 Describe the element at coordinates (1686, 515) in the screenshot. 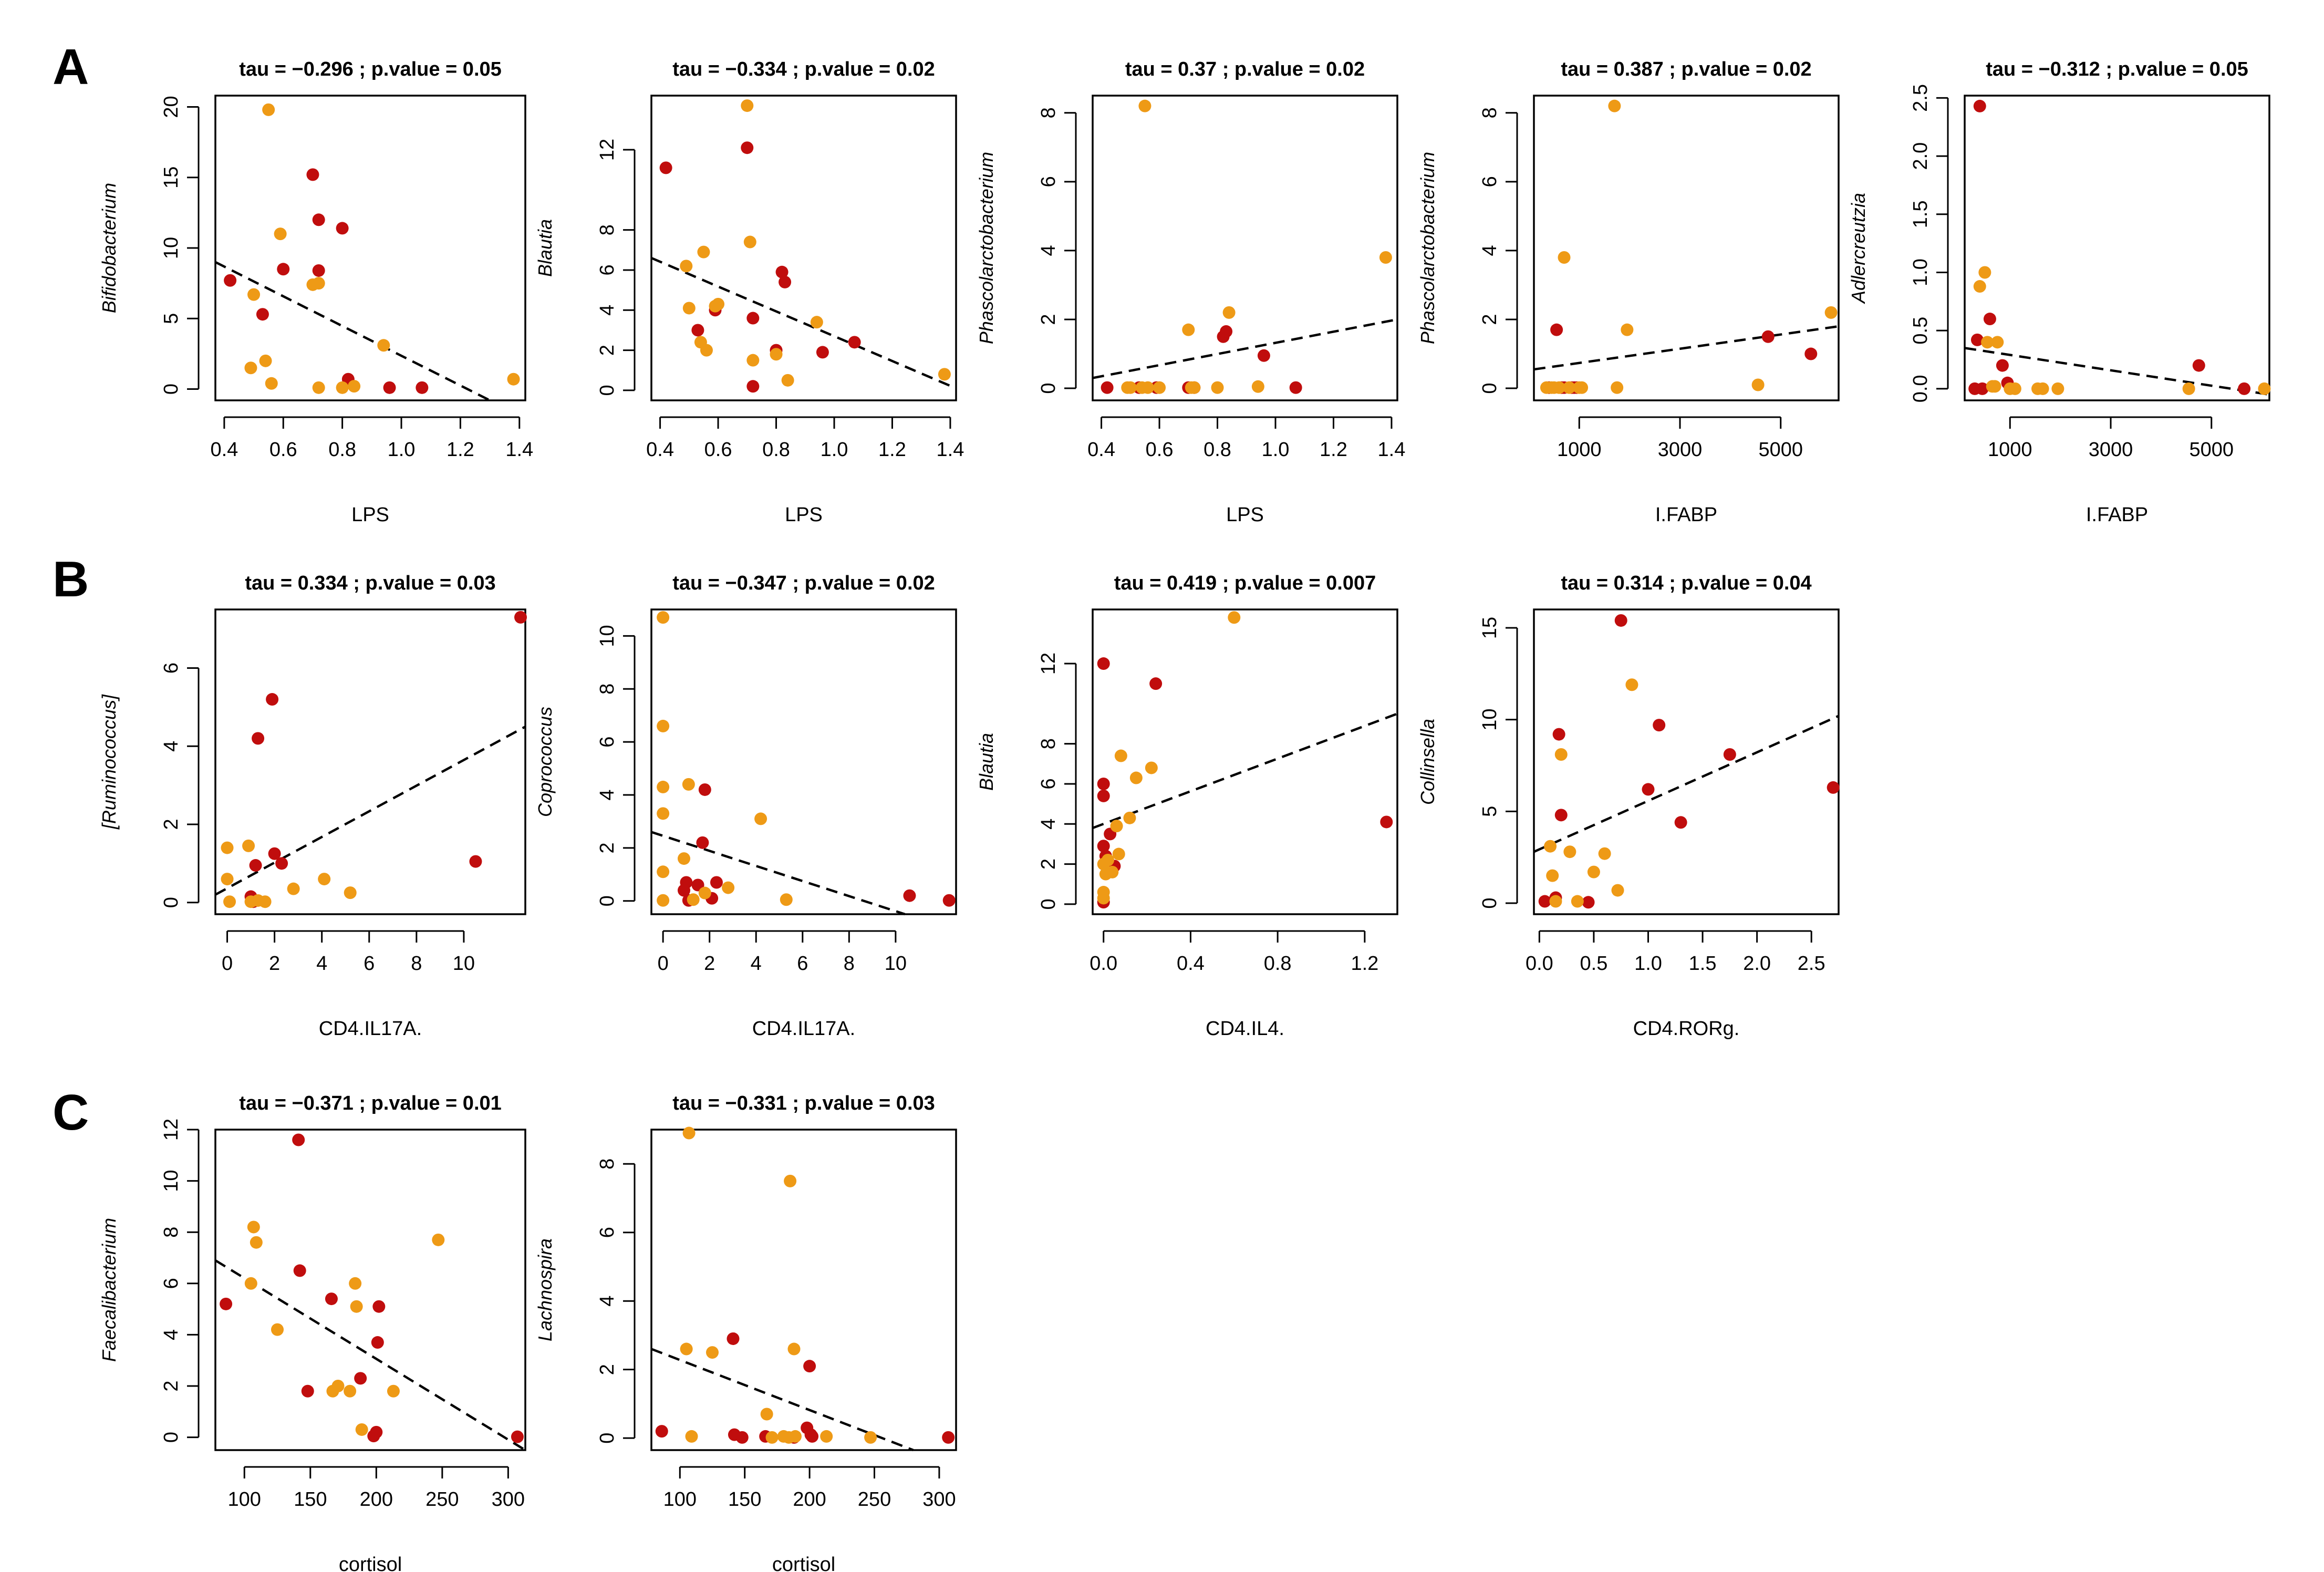

I see `x-axis-label: I.FABP` at that location.